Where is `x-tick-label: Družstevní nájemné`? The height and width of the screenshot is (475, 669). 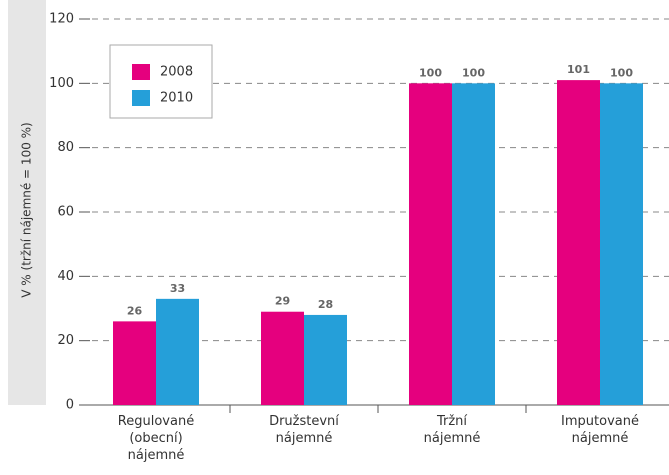
x-tick-label: Družstevní nájemné is located at coordinates (304, 430).